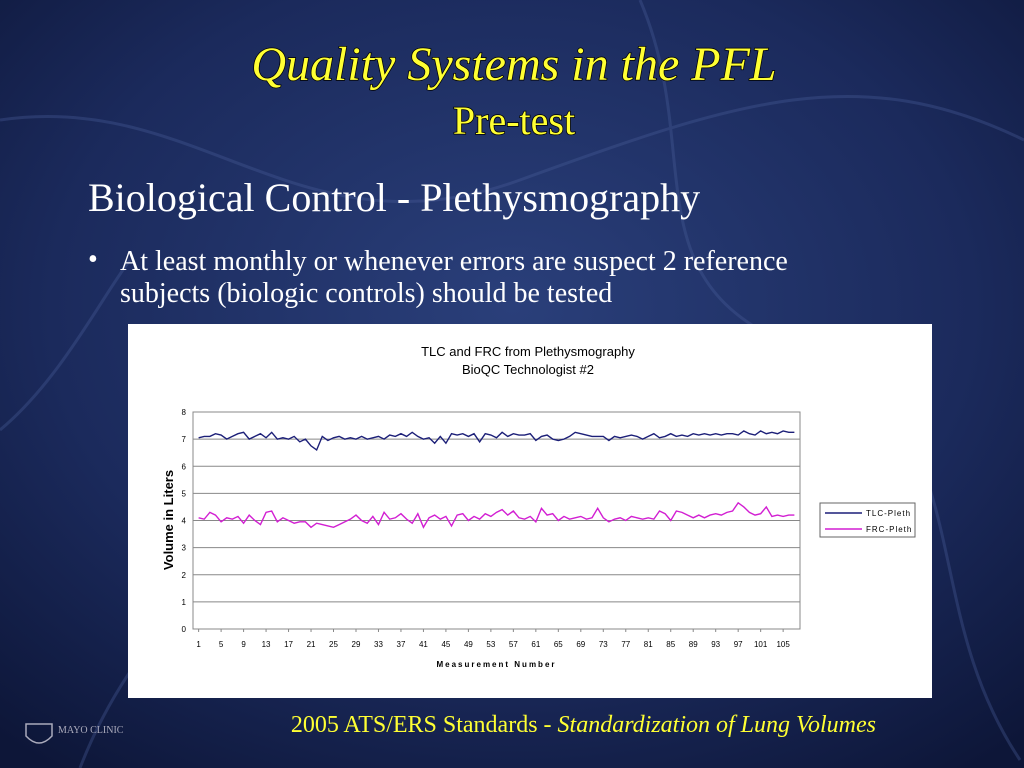  Describe the element at coordinates (867, 520) in the screenshot. I see `legend-box` at that location.